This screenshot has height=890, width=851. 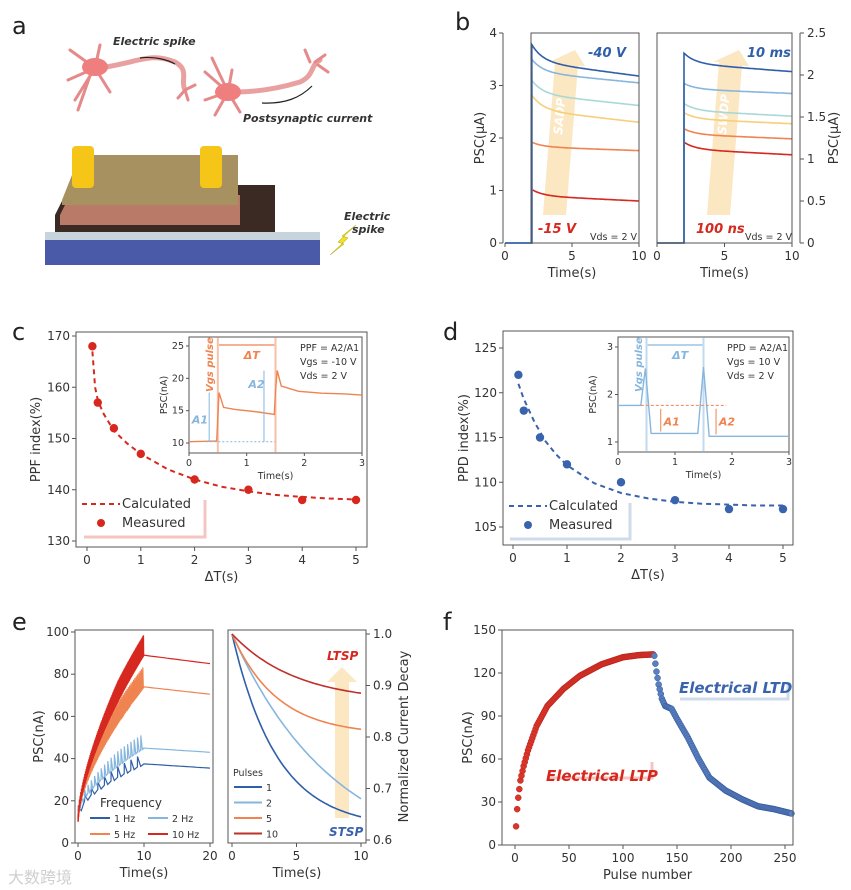 I want to click on inset-trace, so click(x=275, y=406).